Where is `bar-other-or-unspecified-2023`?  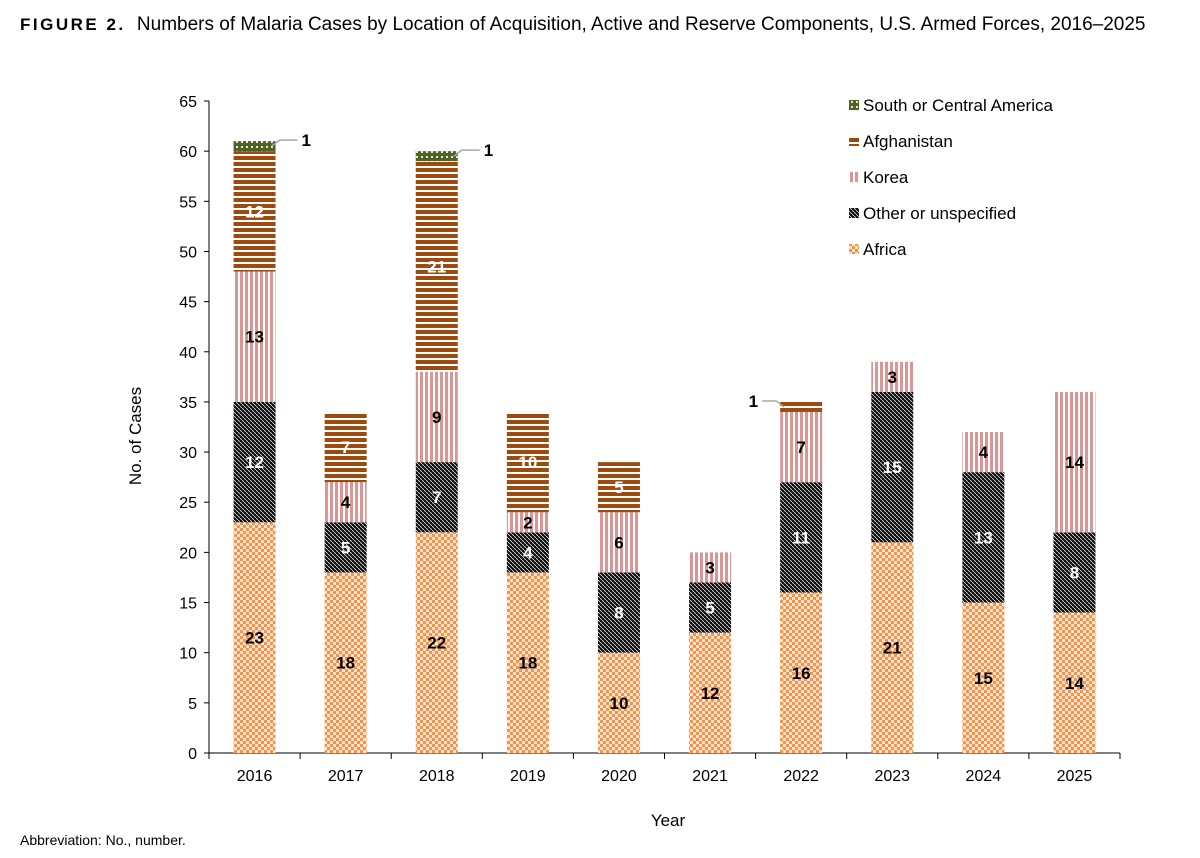
bar-other-or-unspecified-2023 is located at coordinates (892, 467).